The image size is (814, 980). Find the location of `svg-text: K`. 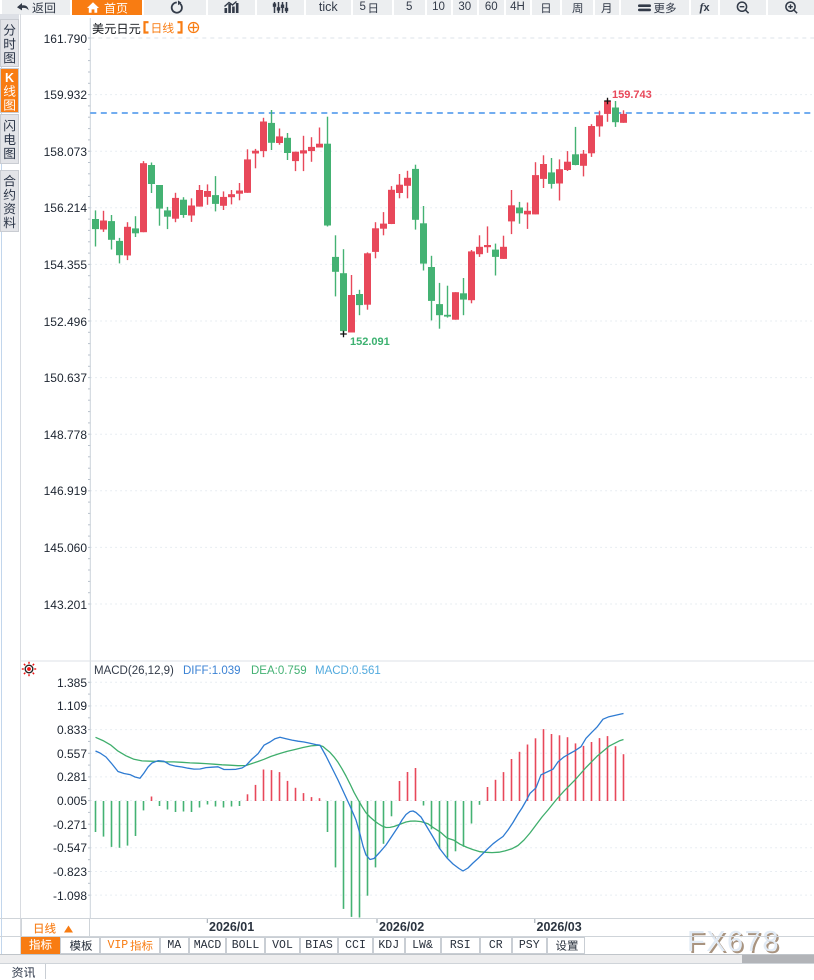

svg-text: K is located at coordinates (9, 78).